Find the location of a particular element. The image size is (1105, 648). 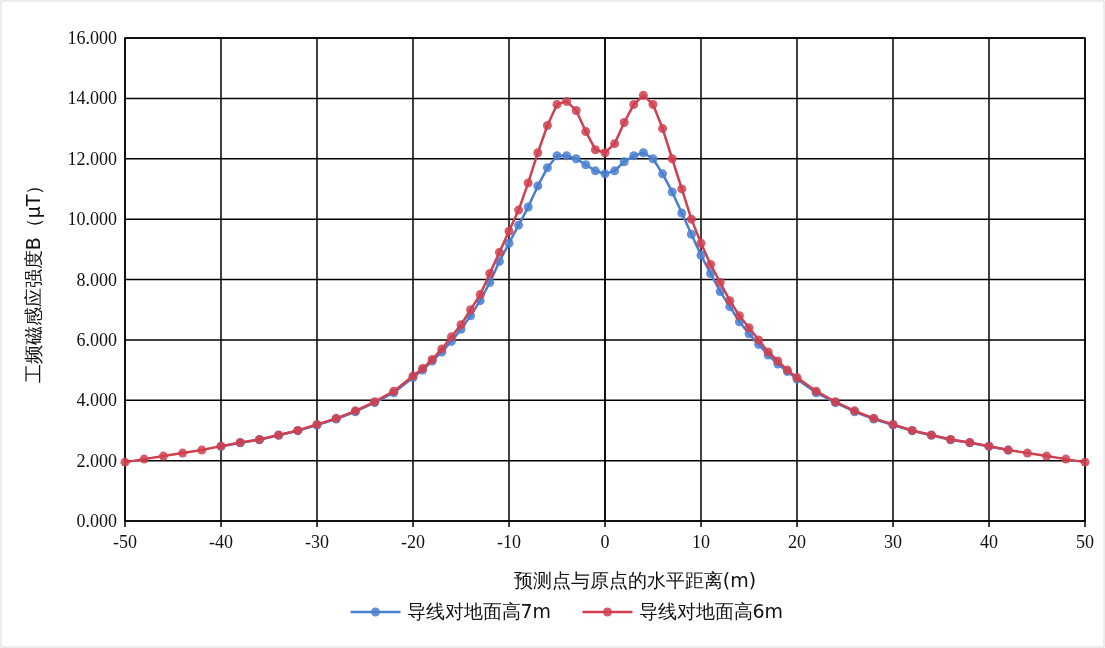

x-tick-label: -50 is located at coordinates (125, 542).